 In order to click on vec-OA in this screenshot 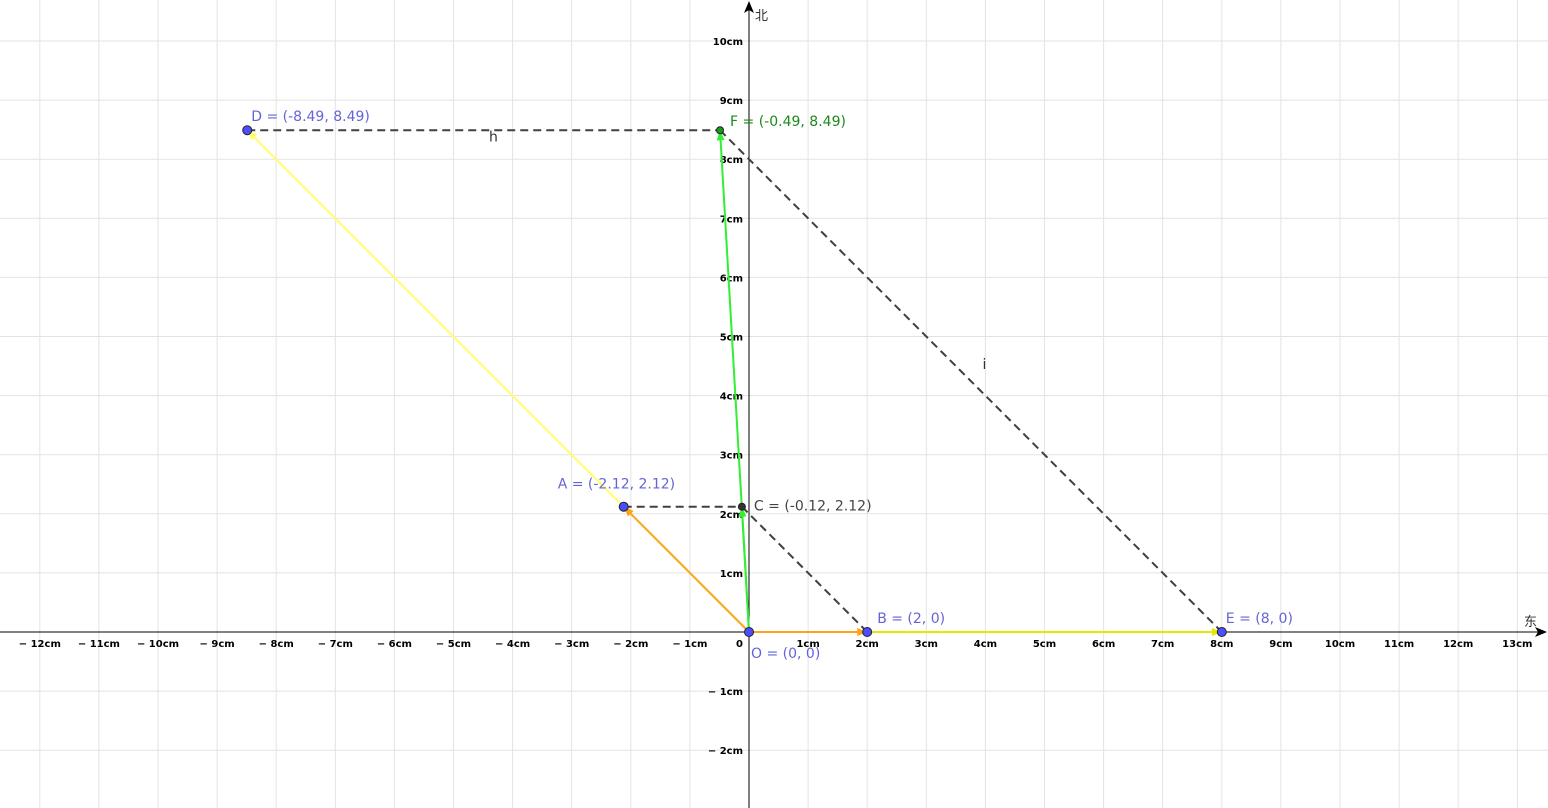, I will do `click(689, 572)`.